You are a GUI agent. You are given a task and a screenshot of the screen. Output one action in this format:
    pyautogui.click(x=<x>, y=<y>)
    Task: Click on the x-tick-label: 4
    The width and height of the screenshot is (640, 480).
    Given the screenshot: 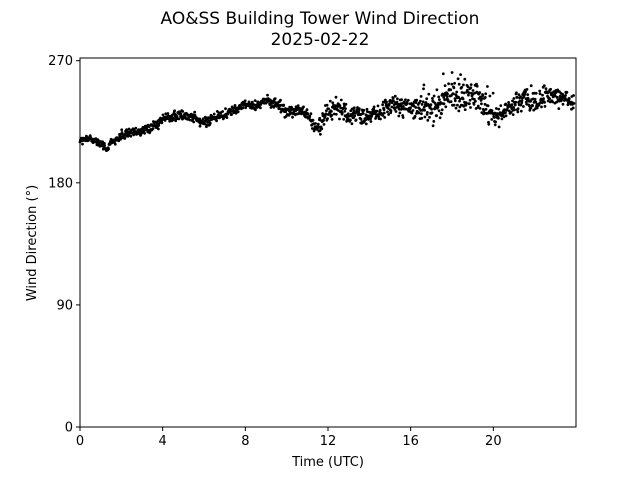 What is the action you would take?
    pyautogui.click(x=163, y=441)
    